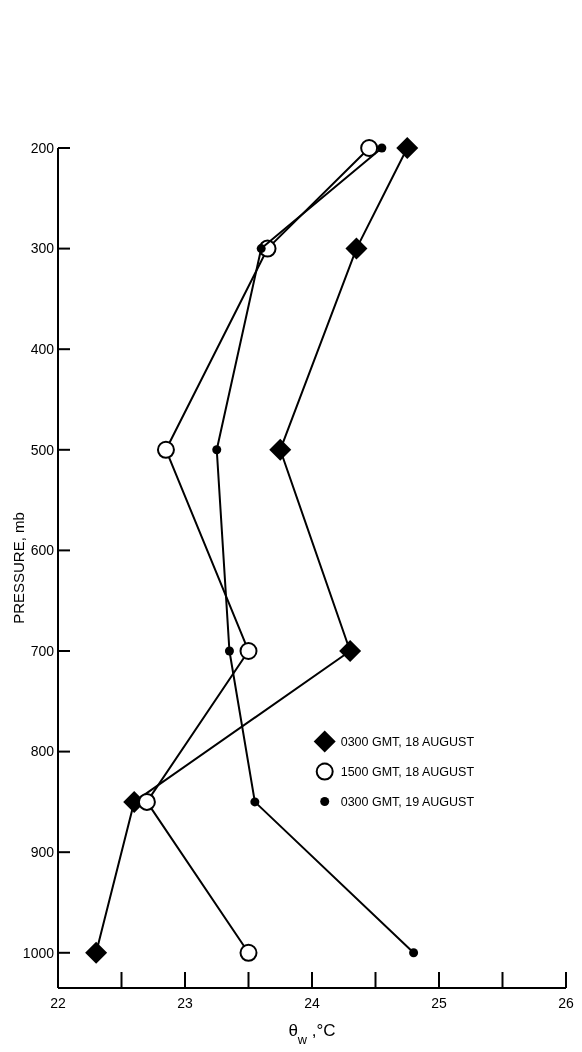 The image size is (582, 1052). I want to click on y-tick-label: 400, so click(42, 349).